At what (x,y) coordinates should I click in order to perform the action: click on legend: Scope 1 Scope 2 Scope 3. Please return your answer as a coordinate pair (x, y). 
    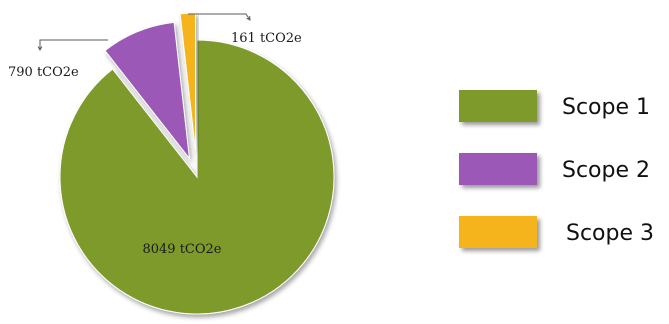
    Looking at the image, I should click on (556, 169).